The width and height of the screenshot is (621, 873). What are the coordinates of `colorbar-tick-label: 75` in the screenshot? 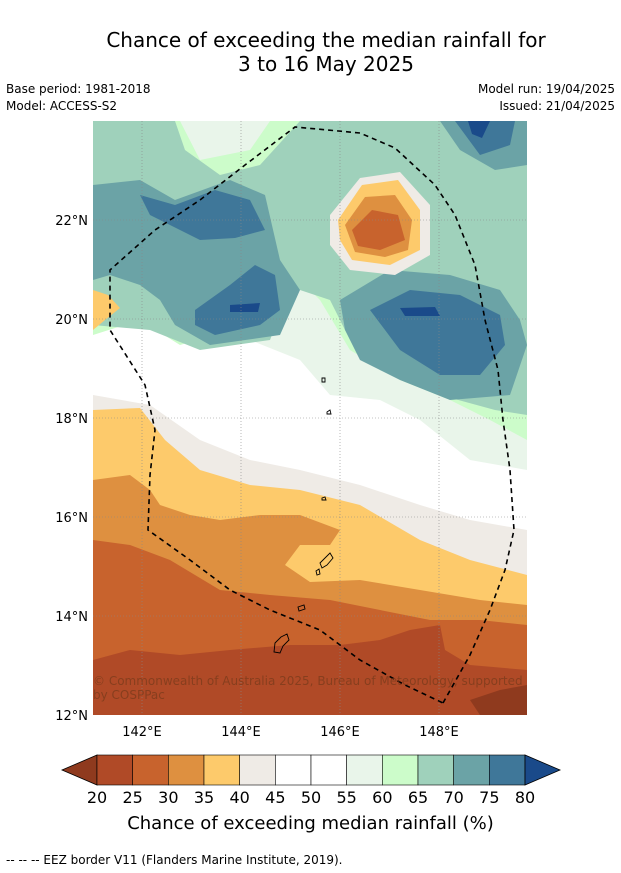 It's located at (489, 797).